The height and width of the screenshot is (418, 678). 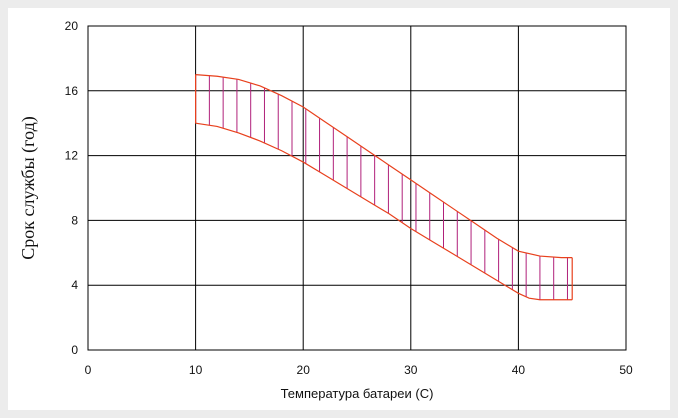 What do you see at coordinates (304, 370) in the screenshot?
I see `x-tick-label: 20` at bounding box center [304, 370].